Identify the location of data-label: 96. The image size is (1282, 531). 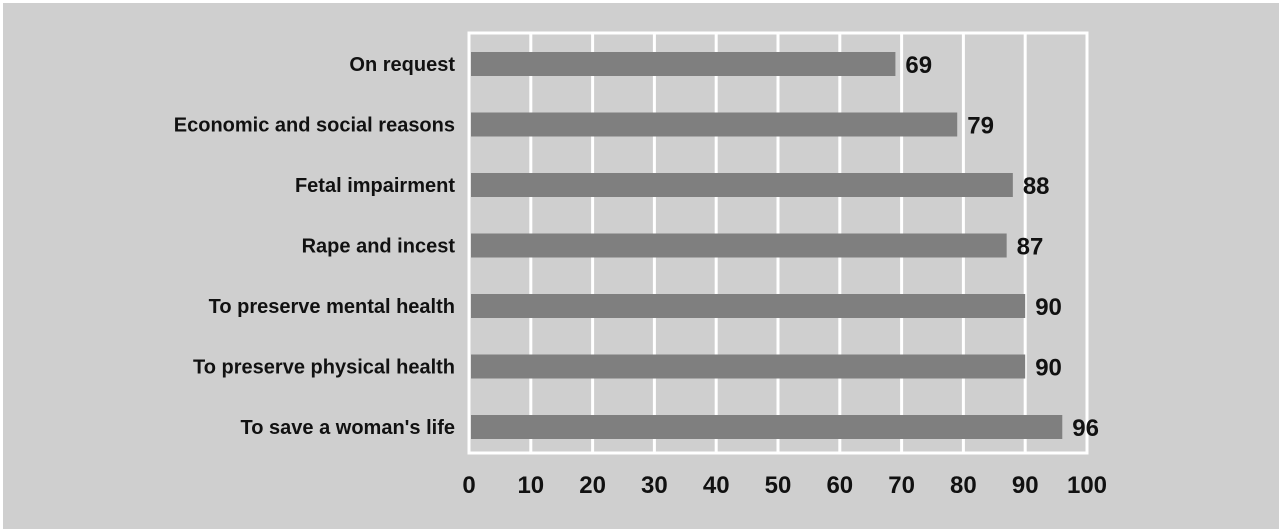
(1085, 428).